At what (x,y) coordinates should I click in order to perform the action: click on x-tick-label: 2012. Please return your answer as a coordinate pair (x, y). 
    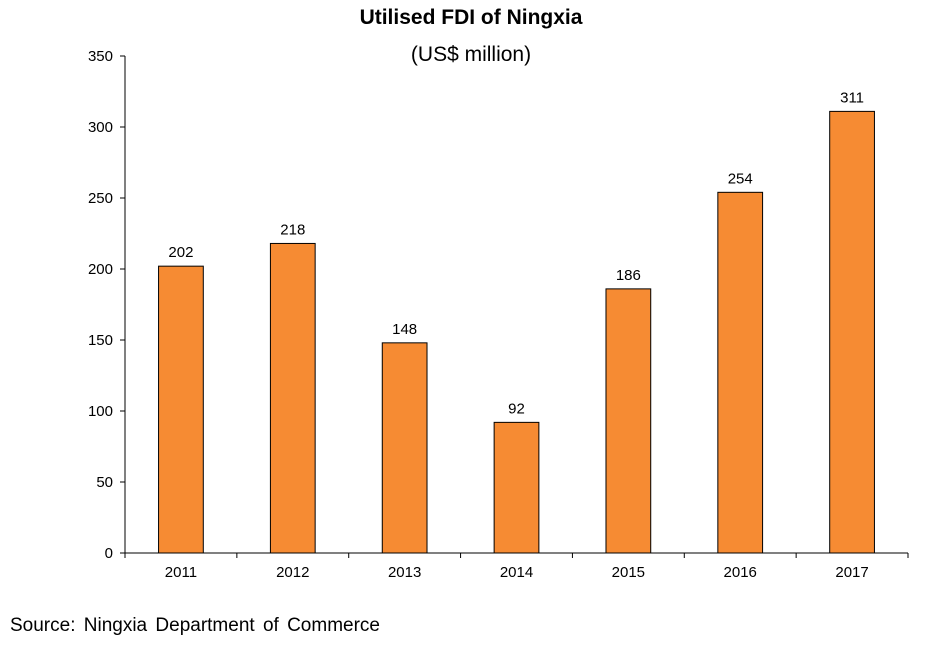
    Looking at the image, I should click on (292, 572).